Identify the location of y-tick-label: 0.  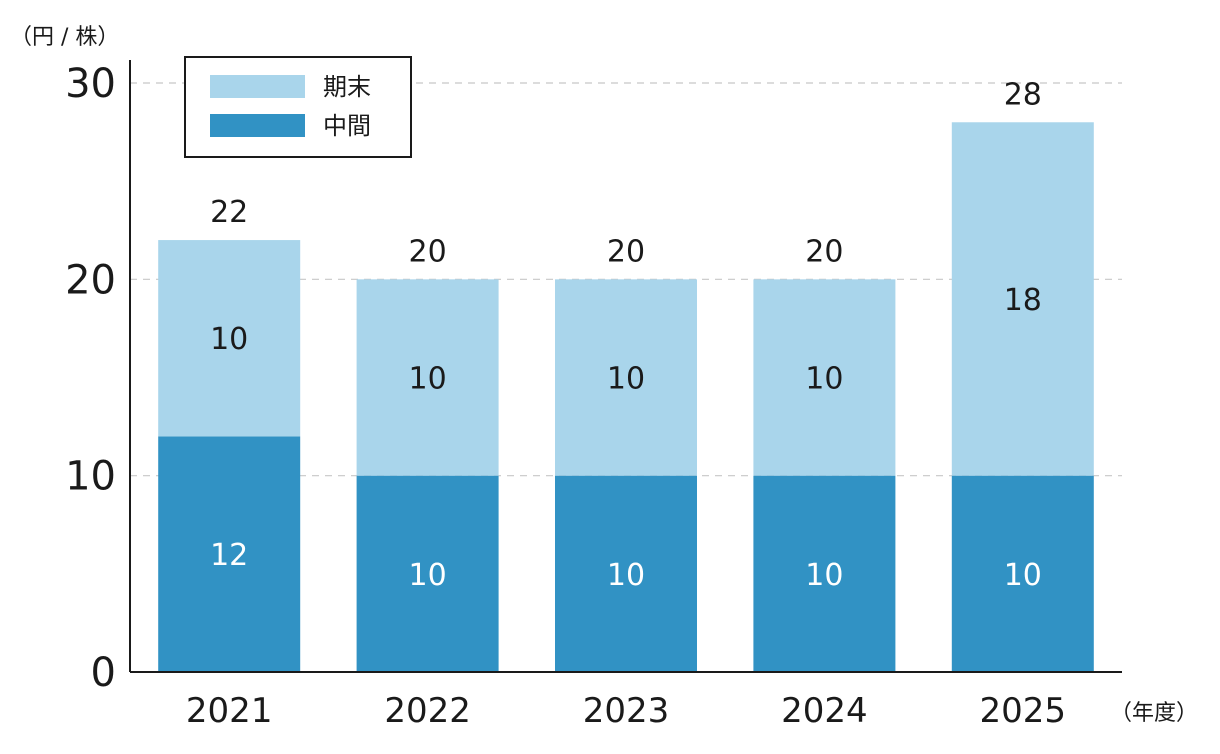
(103, 673).